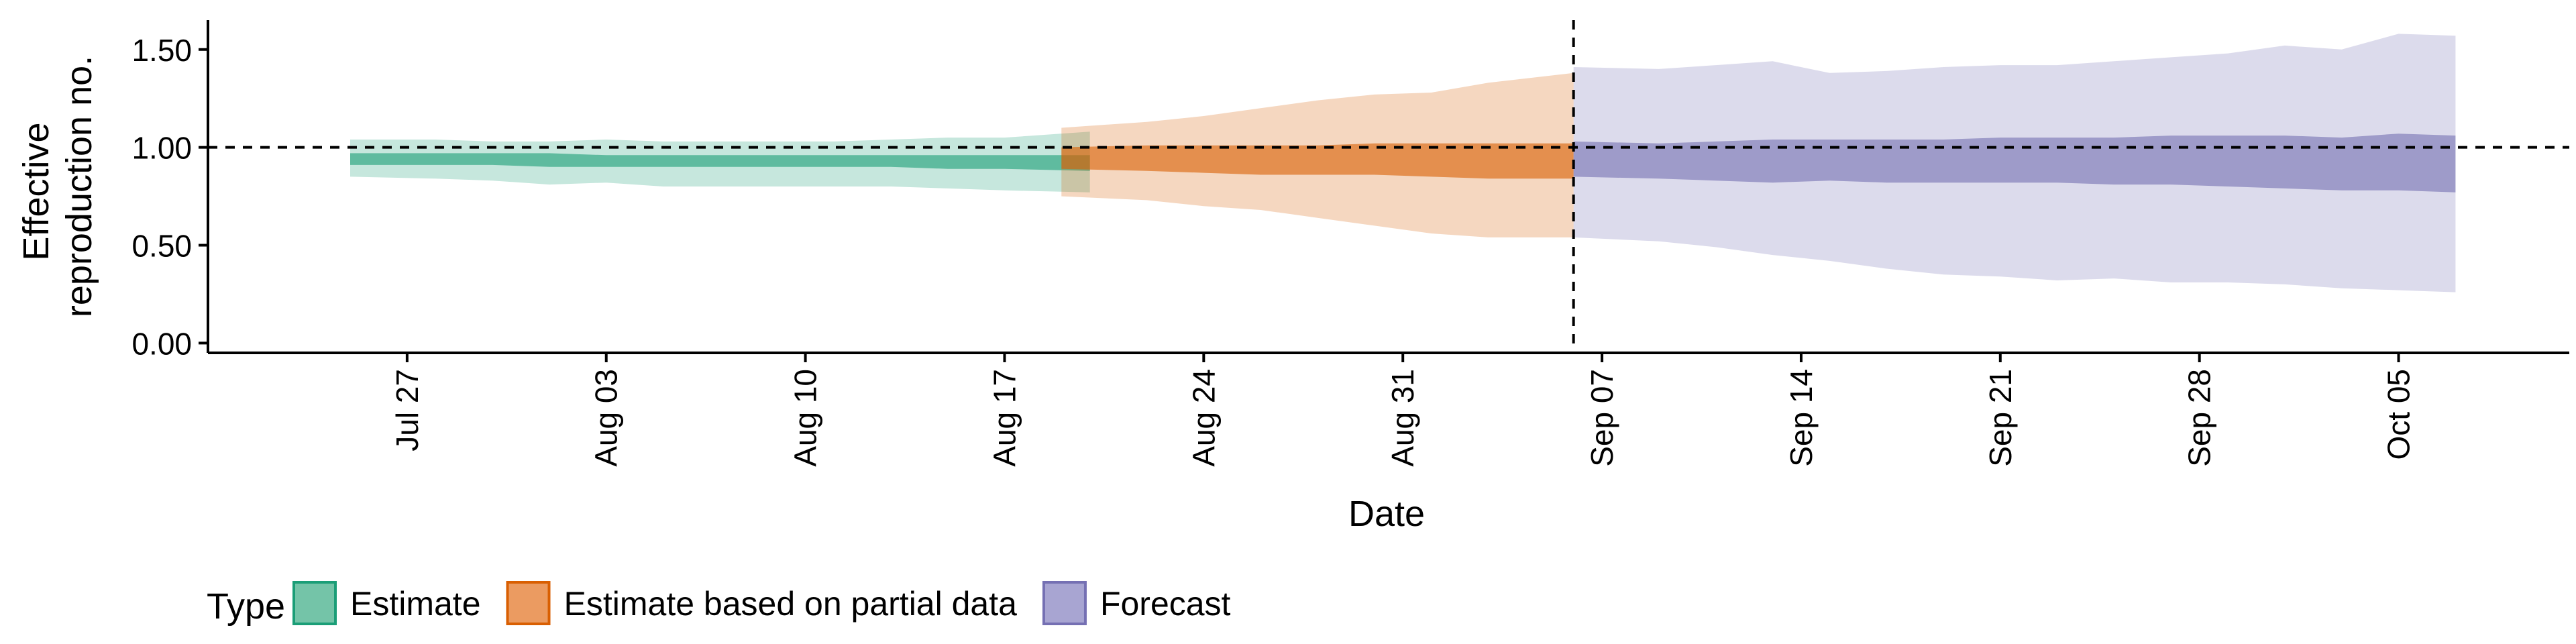 The height and width of the screenshot is (644, 2576). What do you see at coordinates (415, 604) in the screenshot?
I see `legend-label-estimate: Estimate` at bounding box center [415, 604].